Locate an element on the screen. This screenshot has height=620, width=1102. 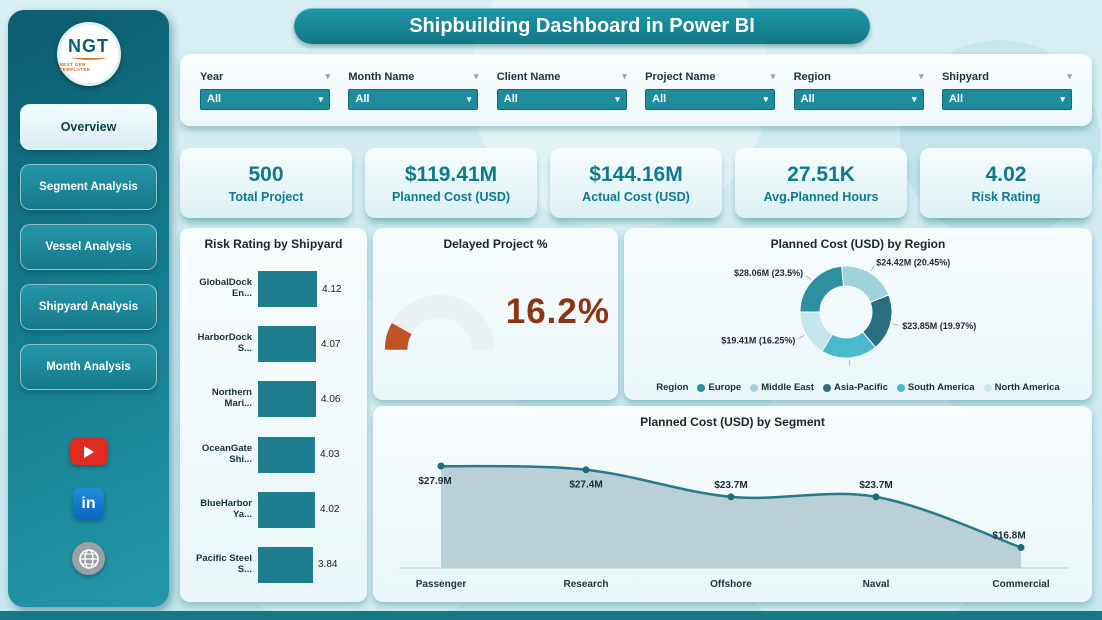
logo-subtext: NEXT GEN TEMPLATES is located at coordinates (75, 67).